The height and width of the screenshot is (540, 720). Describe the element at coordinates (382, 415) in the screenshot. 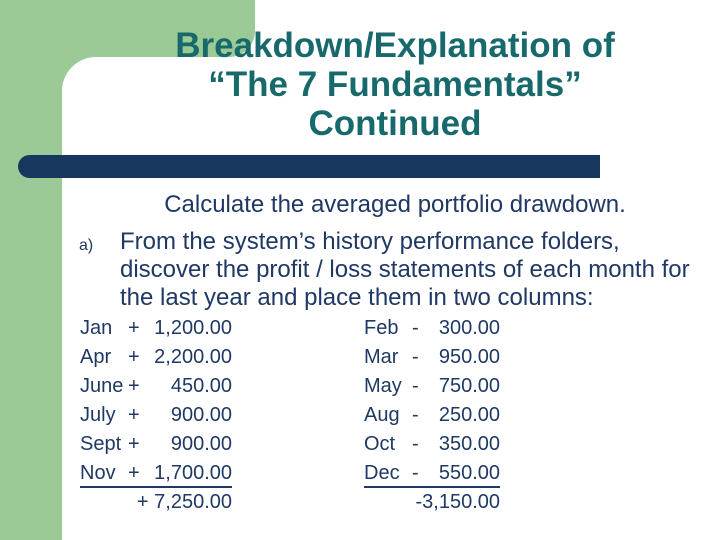

I see `ledger-month: Aug` at that location.